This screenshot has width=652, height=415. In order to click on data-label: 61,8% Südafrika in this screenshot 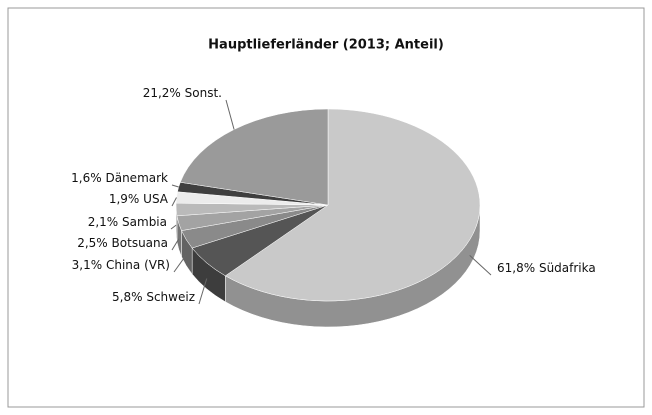, I will do `click(546, 268)`.